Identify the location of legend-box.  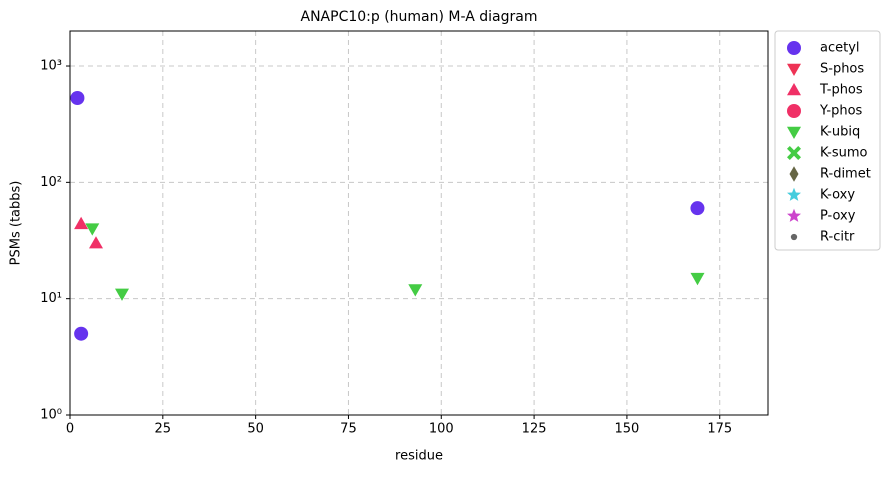
(827, 140).